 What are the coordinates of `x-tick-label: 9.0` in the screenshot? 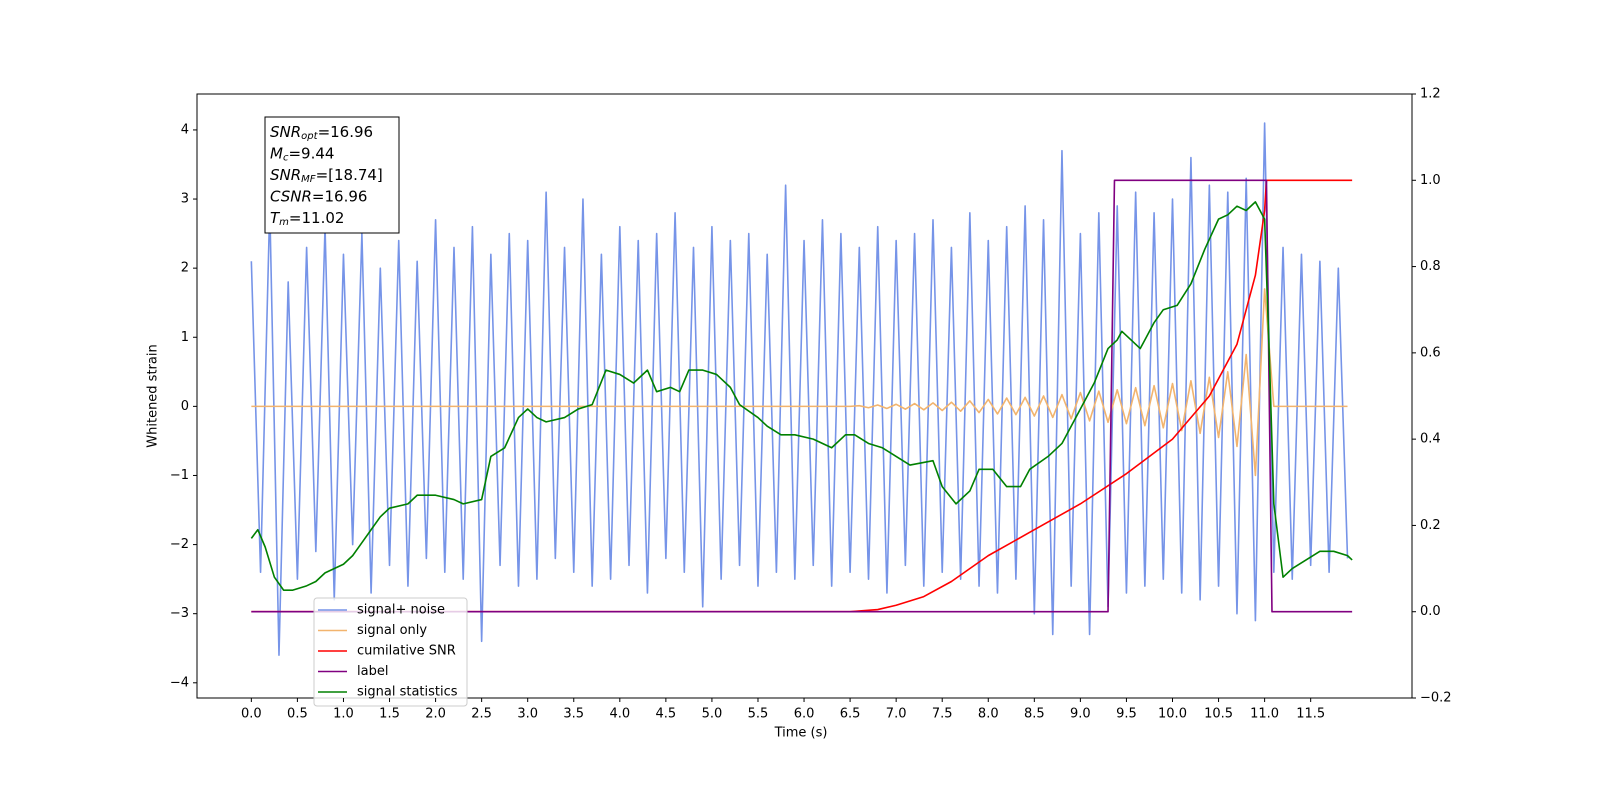 It's located at (1080, 714).